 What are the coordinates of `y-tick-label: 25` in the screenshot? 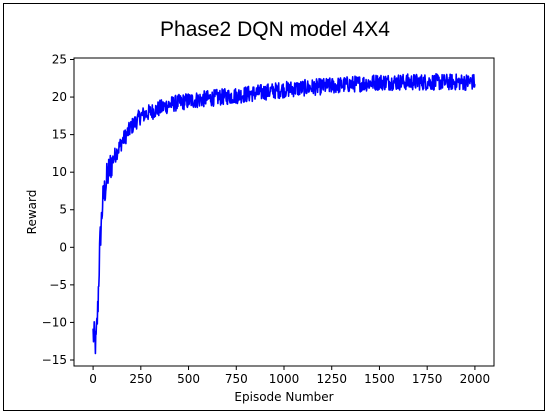 It's located at (59, 60).